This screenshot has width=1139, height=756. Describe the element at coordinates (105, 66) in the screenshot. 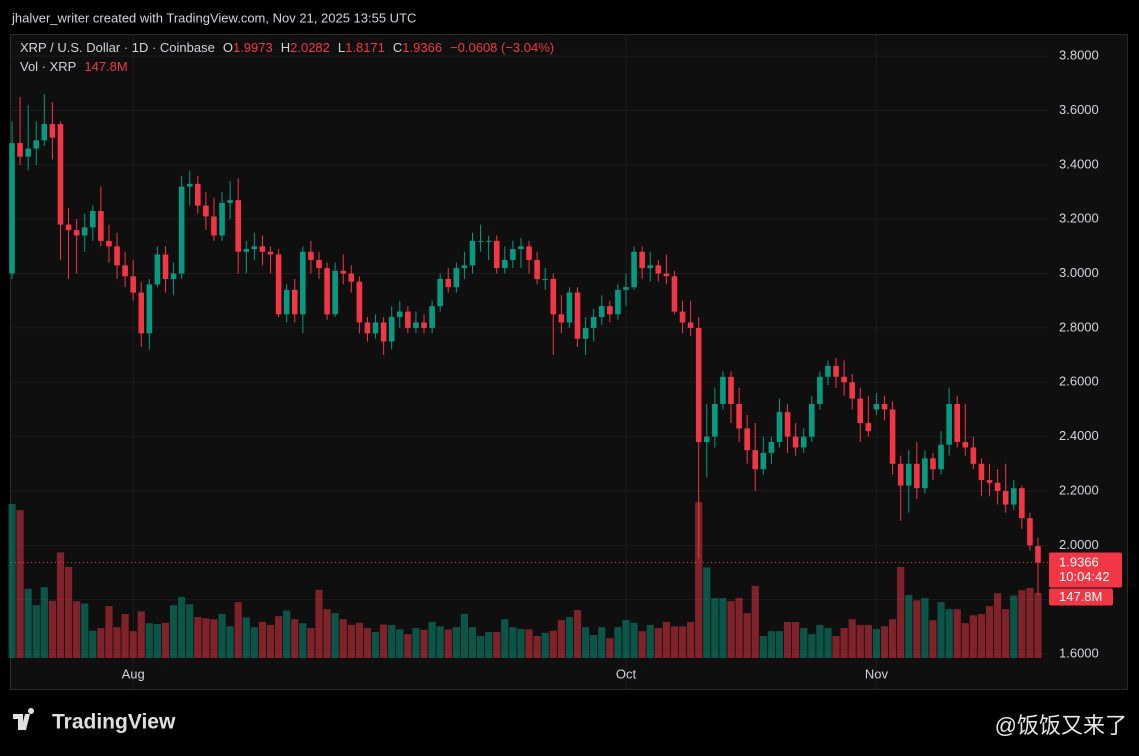

I see `volume-value: 147.8M` at that location.